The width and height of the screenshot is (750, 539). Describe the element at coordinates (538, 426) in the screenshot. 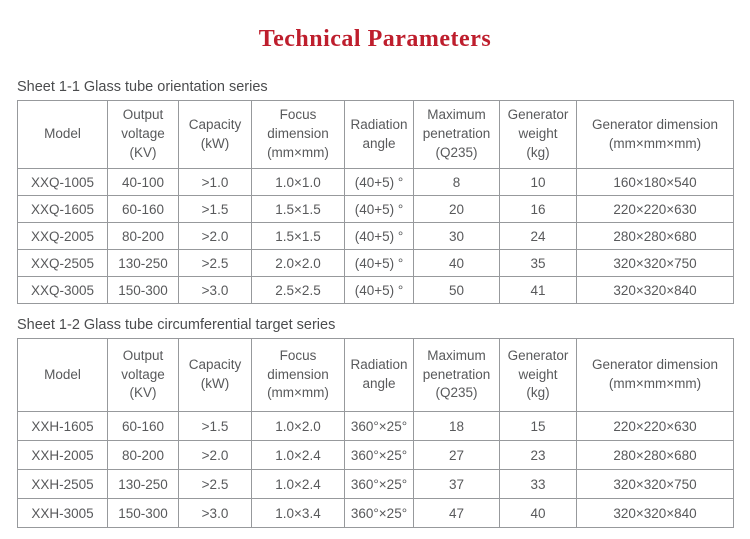

I see `table-cell: 15` at that location.